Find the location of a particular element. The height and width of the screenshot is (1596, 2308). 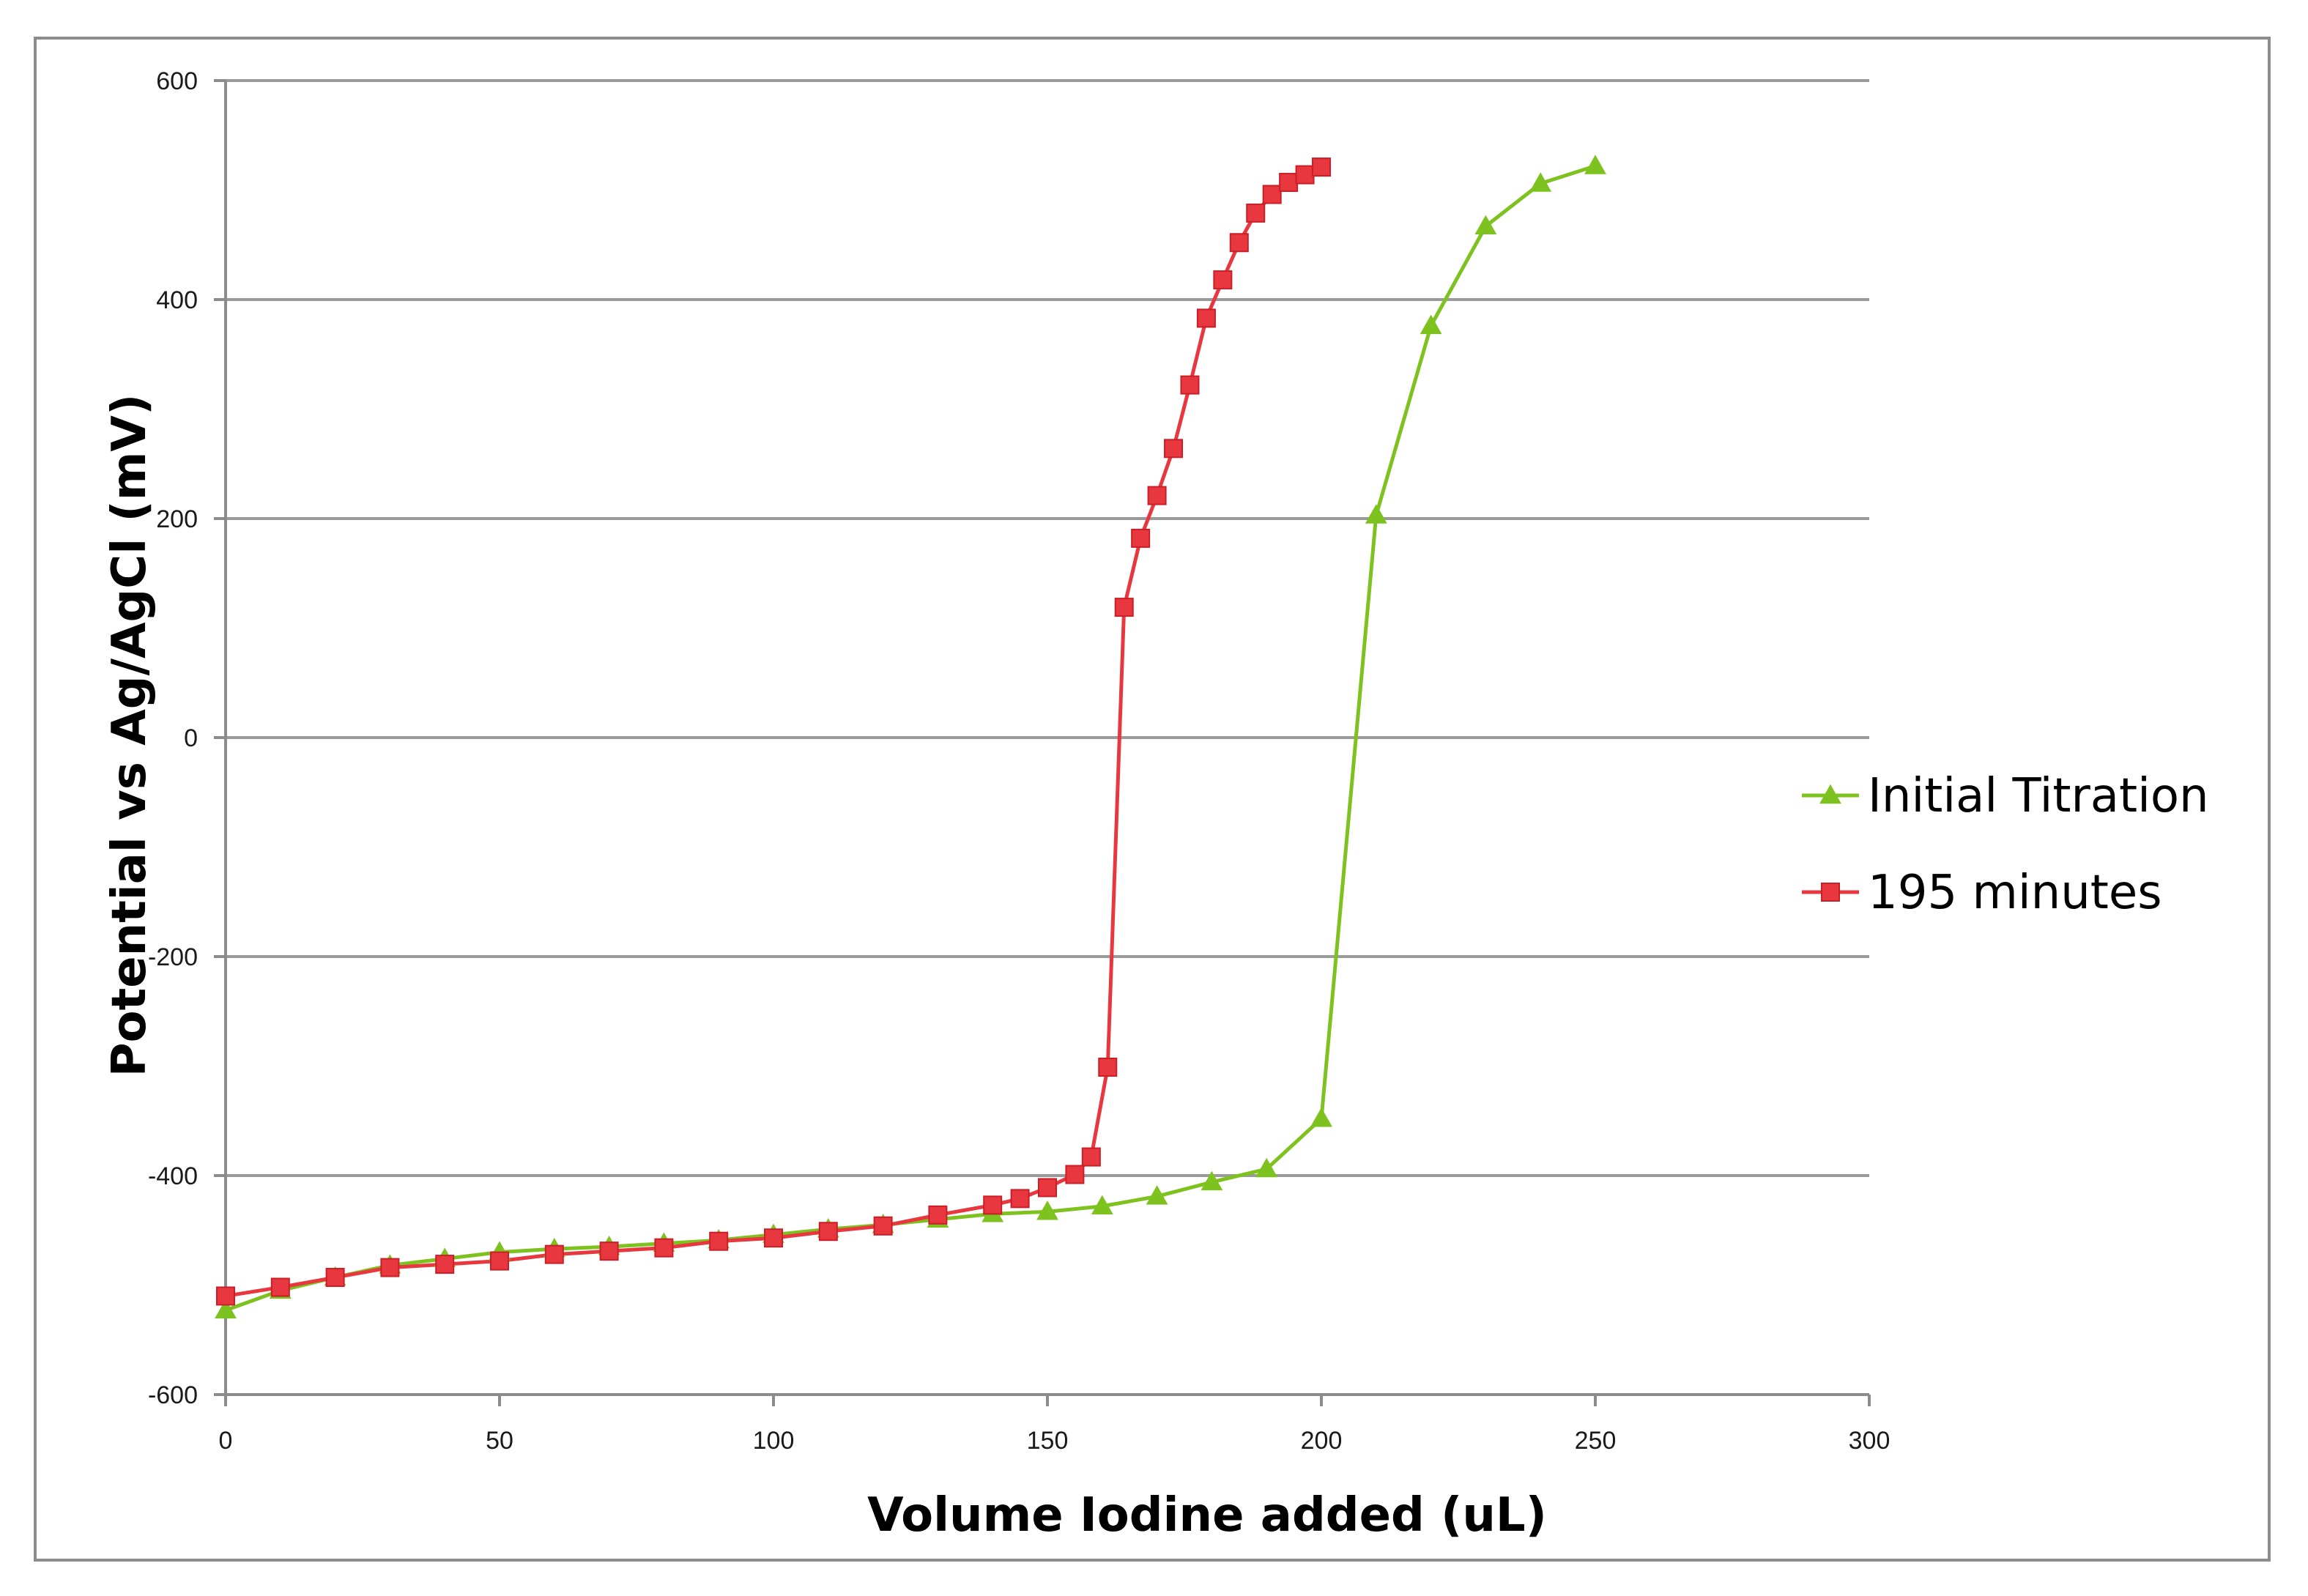

x-tick-label: 200 is located at coordinates (1322, 1441).